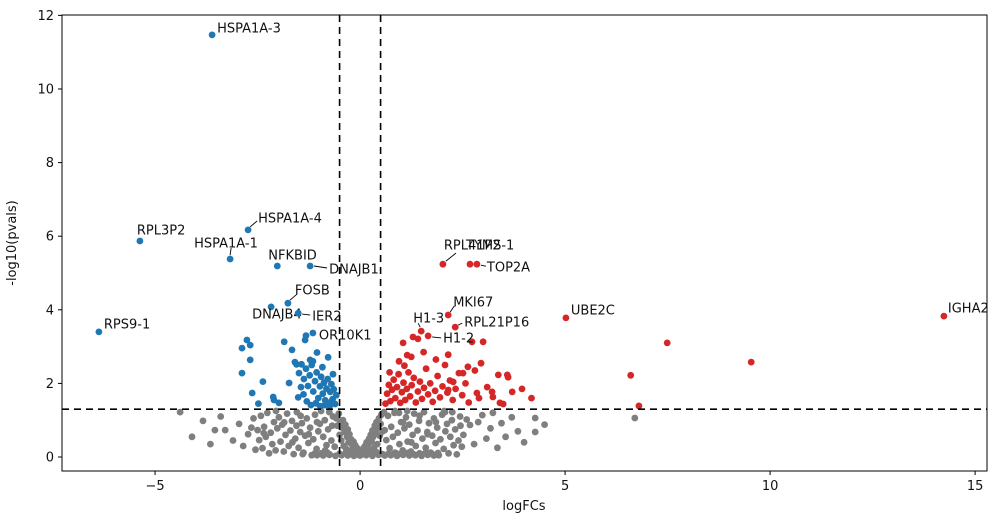 The image size is (996, 529). What do you see at coordinates (944, 316) in the screenshot?
I see `gene-point-igha2` at bounding box center [944, 316].